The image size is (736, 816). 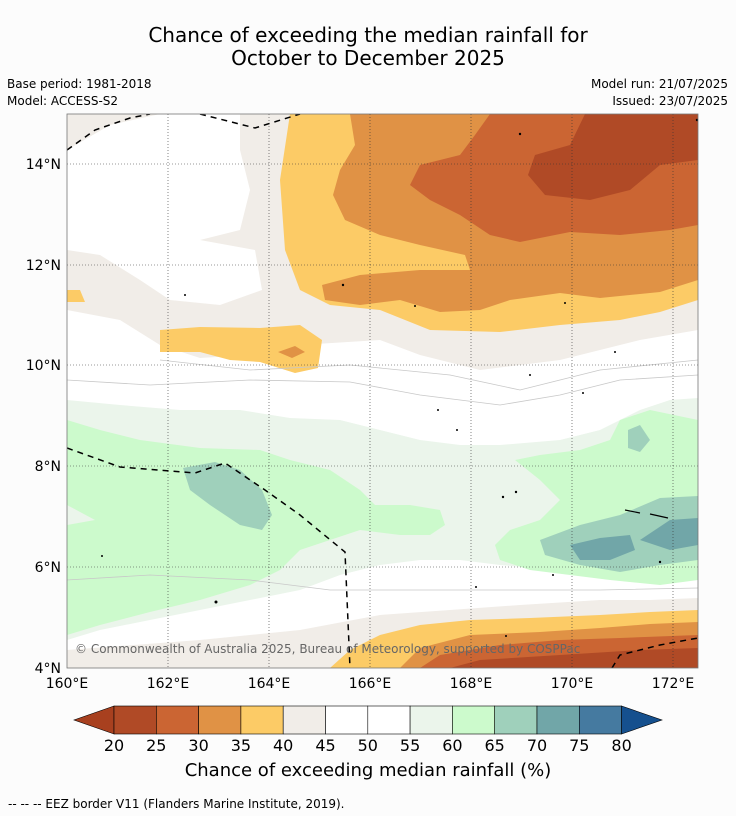 What do you see at coordinates (494, 745) in the screenshot?
I see `colorbar-tick-label: 65` at bounding box center [494, 745].